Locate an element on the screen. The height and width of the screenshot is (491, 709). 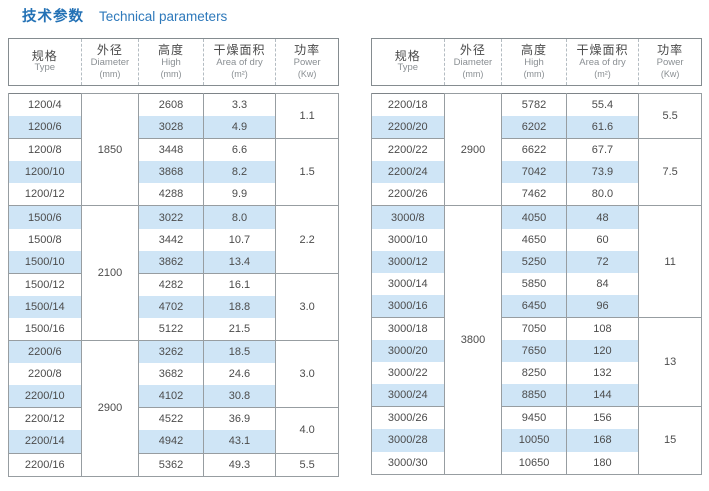
area-cell: 132 is located at coordinates (602, 373).